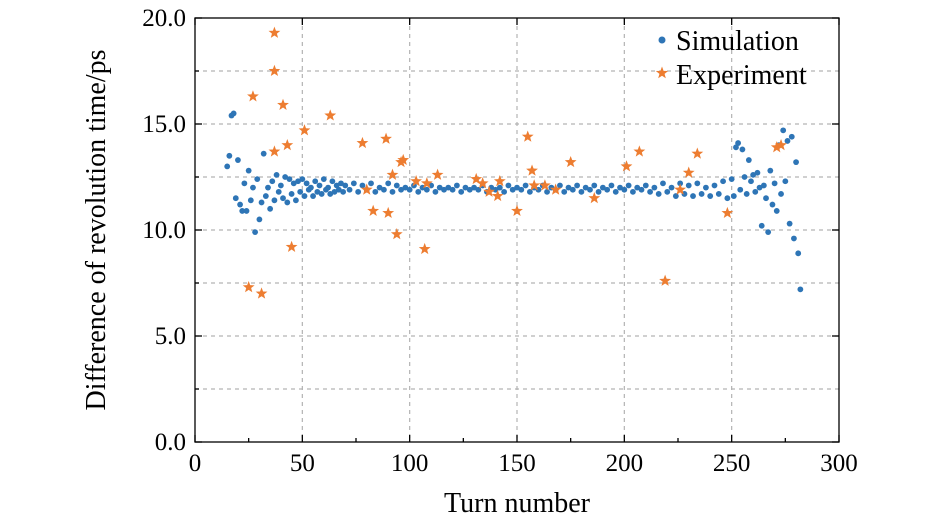 The width and height of the screenshot is (945, 524). What do you see at coordinates (170, 336) in the screenshot?
I see `y-tick-label: 5.0` at bounding box center [170, 336].